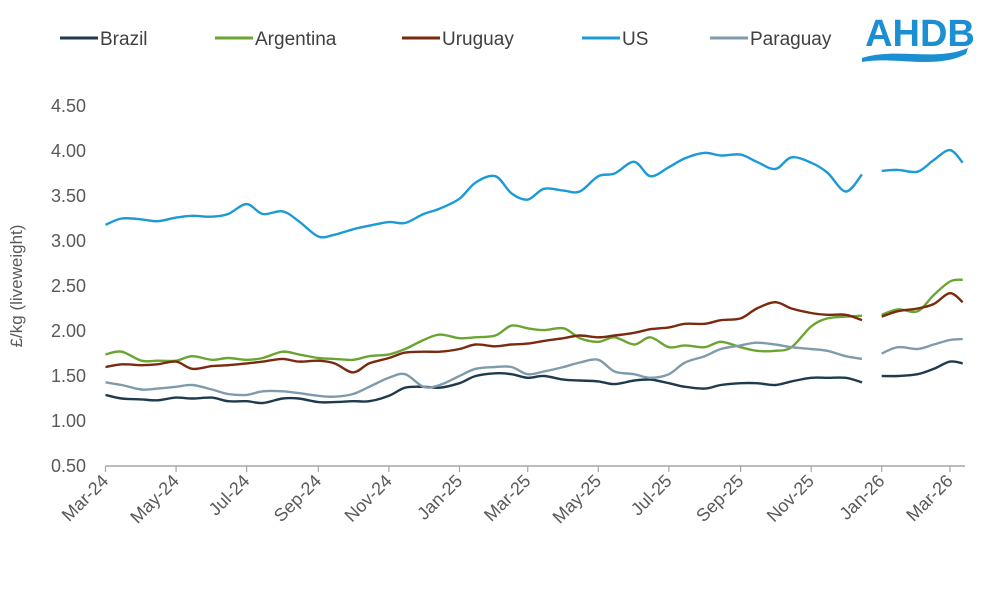 The width and height of the screenshot is (1000, 610). Describe the element at coordinates (615, 39) in the screenshot. I see `legend-item-us: US` at that location.